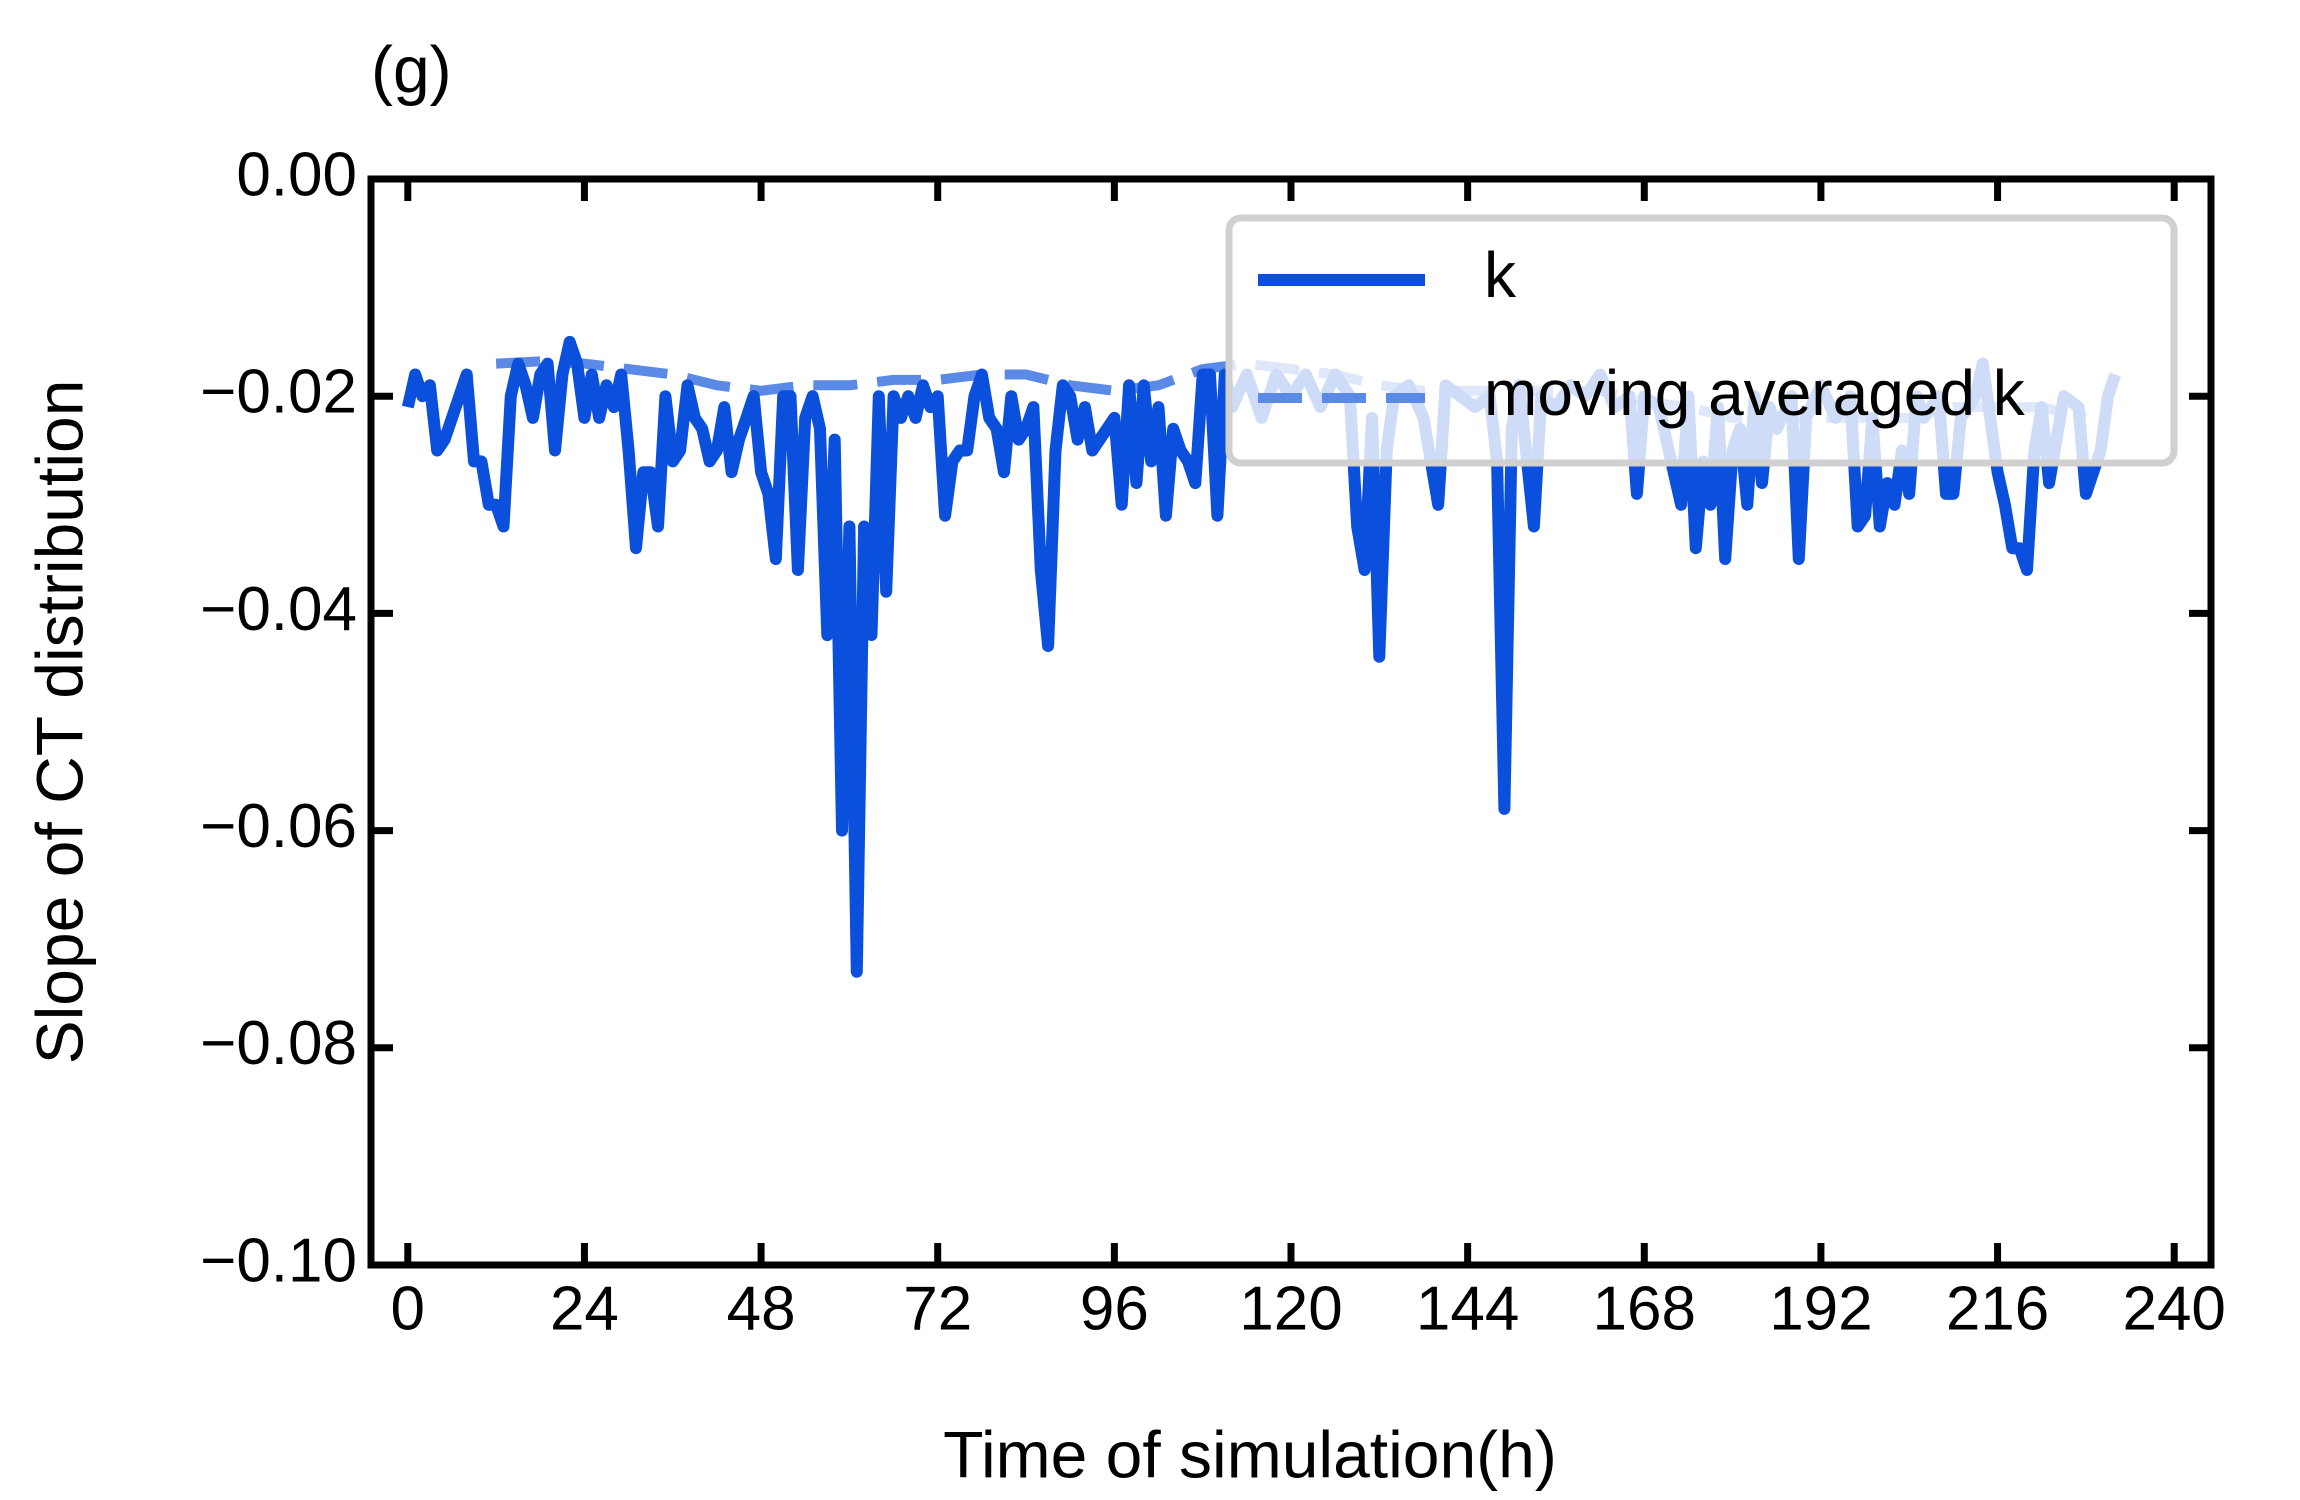  Describe the element at coordinates (408, 1308) in the screenshot. I see `x-tick-label: 0` at that location.